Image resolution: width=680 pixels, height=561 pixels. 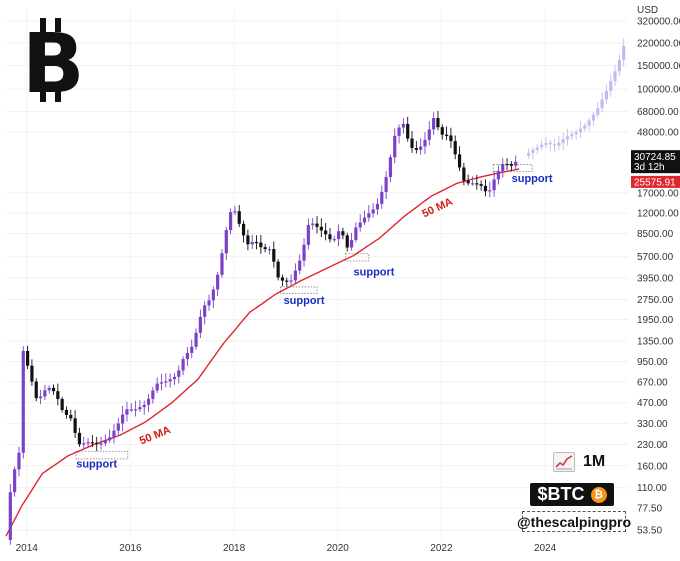 I want to click on y-tick-label: 1950.00, so click(x=655, y=320).